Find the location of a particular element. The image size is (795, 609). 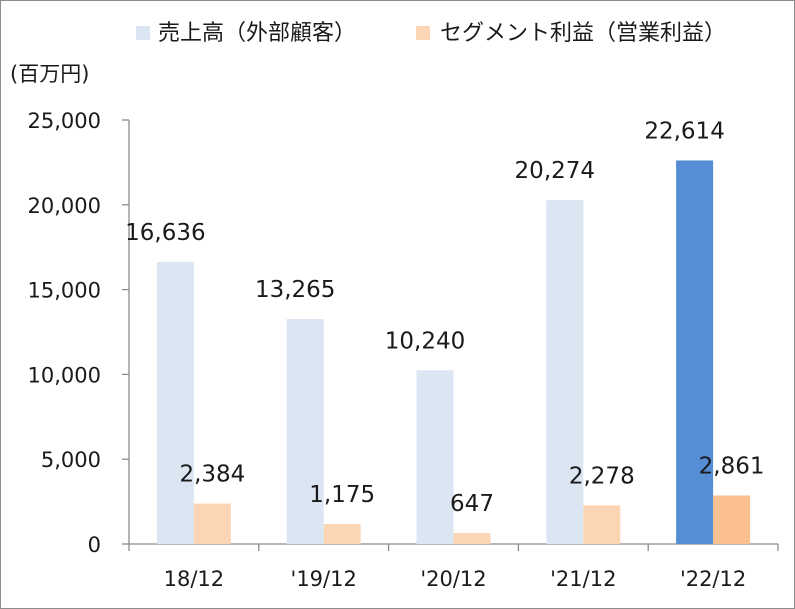

y-tick-label: 5,000 is located at coordinates (71, 460).